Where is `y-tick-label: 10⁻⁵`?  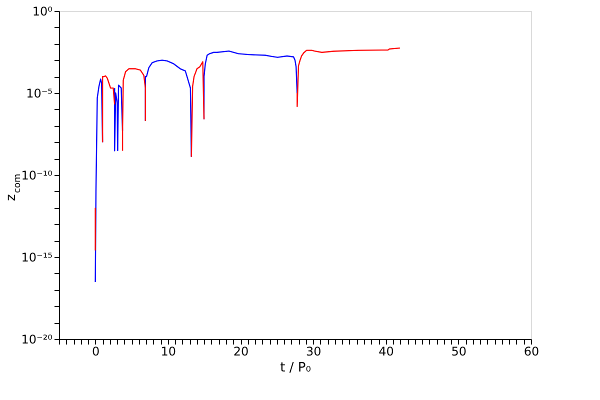 y-tick-label: 10⁻⁵ is located at coordinates (39, 93).